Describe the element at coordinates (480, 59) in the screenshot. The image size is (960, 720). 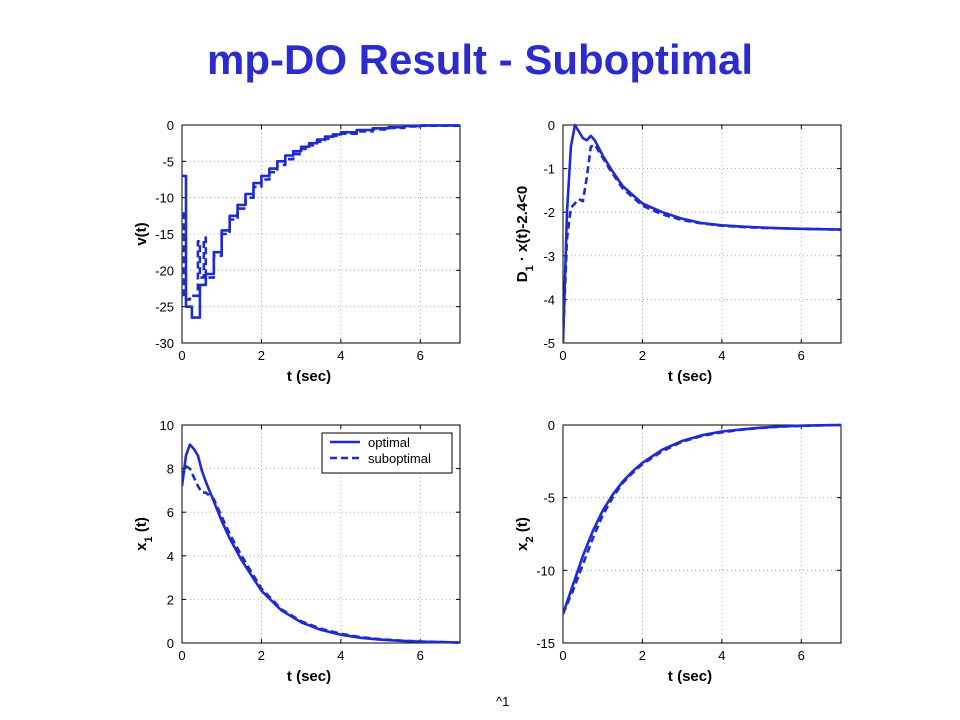
I see `slide-title: mp-DO Result - Suboptimal` at that location.